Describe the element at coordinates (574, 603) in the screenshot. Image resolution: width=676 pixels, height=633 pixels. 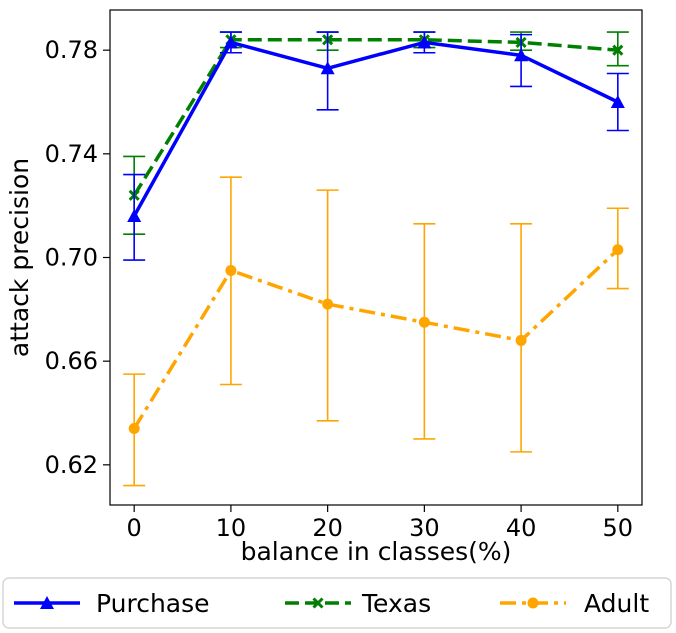
I see `legend-entry-adult: Adult` at that location.